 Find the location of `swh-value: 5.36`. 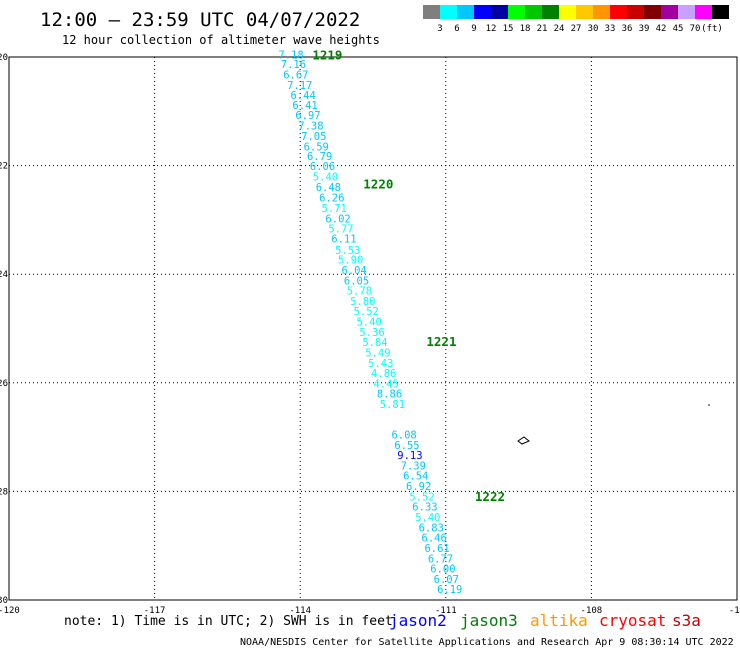

swh-value: 5.36 is located at coordinates (371, 333).